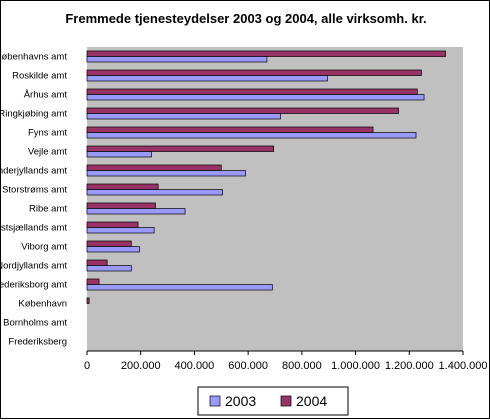 This screenshot has height=420, width=490. What do you see at coordinates (87, 366) in the screenshot?
I see `x-tick-label: 0` at bounding box center [87, 366].